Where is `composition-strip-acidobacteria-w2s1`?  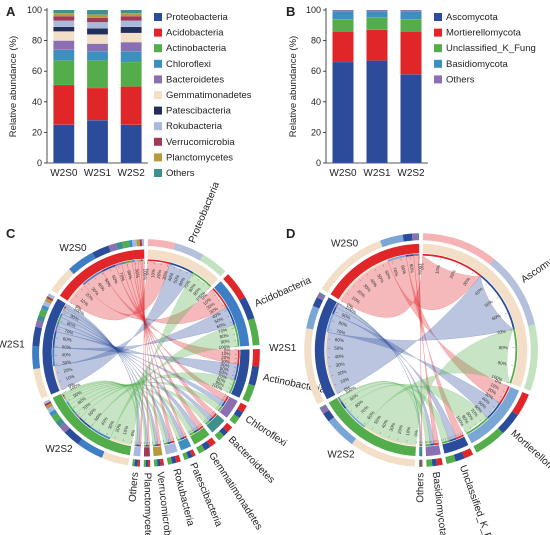
composition-strip-acidobacteria-w2s1 is located at coordinates (231, 315).